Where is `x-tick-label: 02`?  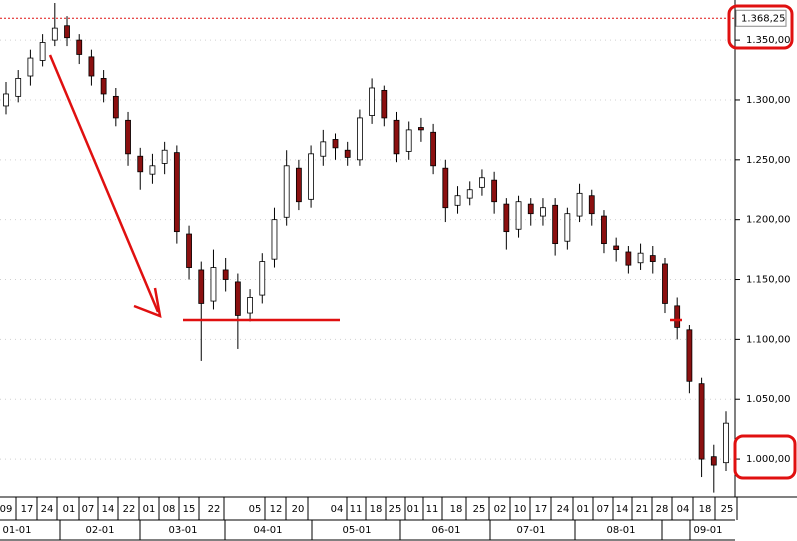 x-tick-label: 02 is located at coordinates (500, 509).